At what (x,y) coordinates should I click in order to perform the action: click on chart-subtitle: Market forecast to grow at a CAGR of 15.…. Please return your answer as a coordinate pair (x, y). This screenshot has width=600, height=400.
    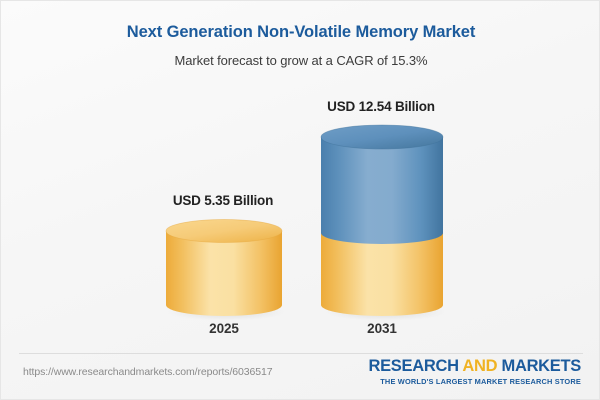
    Looking at the image, I should click on (301, 60).